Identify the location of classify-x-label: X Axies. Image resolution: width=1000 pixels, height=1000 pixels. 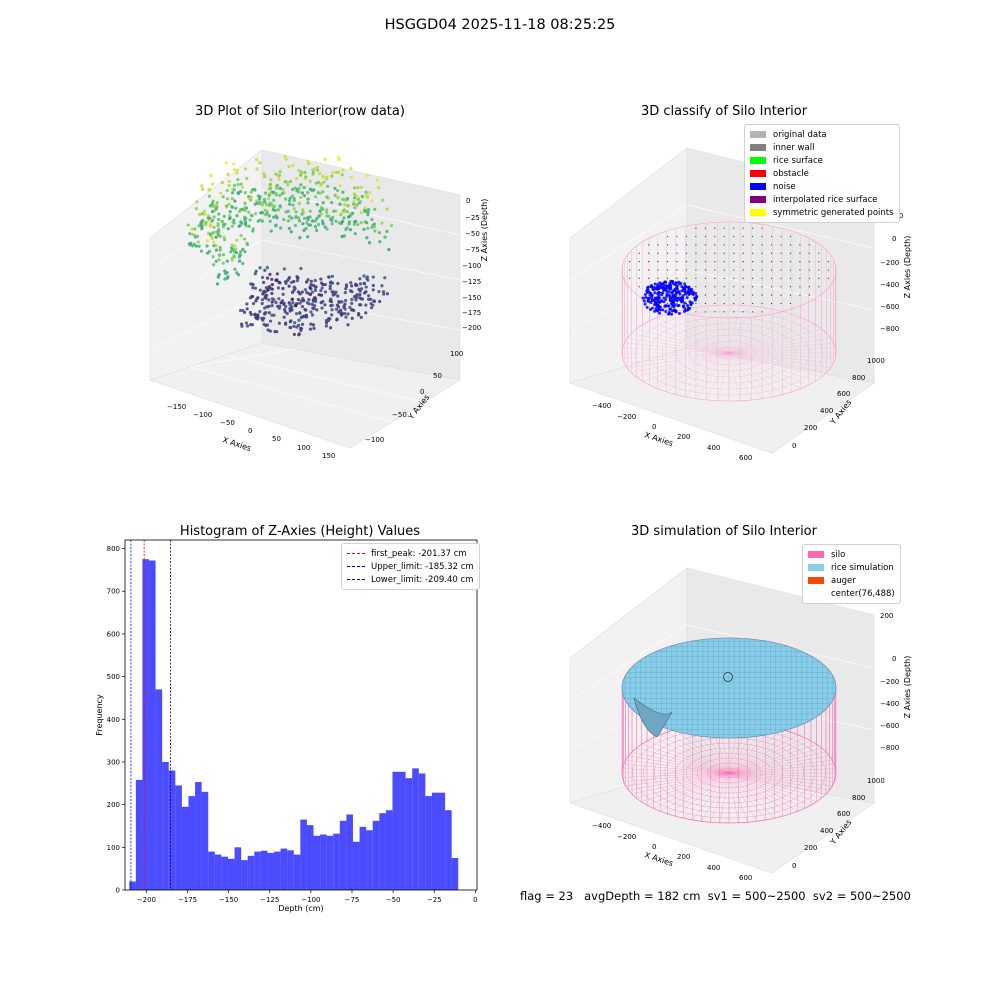
(658, 439).